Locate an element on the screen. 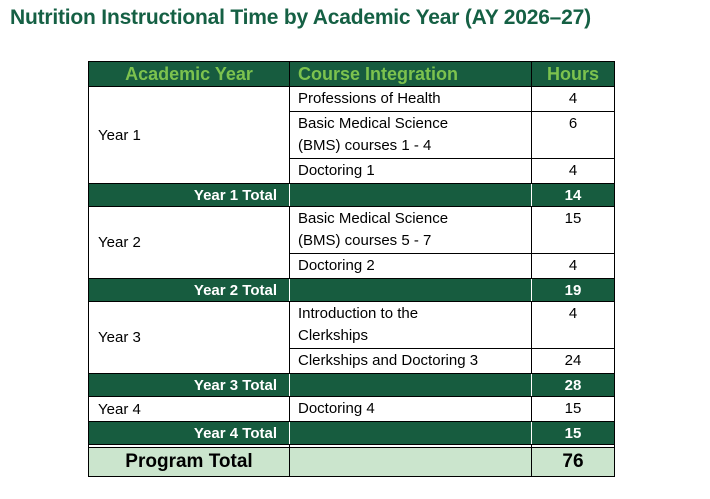 The height and width of the screenshot is (499, 710). year-total-row: Year 3 Total 28 is located at coordinates (351, 385).